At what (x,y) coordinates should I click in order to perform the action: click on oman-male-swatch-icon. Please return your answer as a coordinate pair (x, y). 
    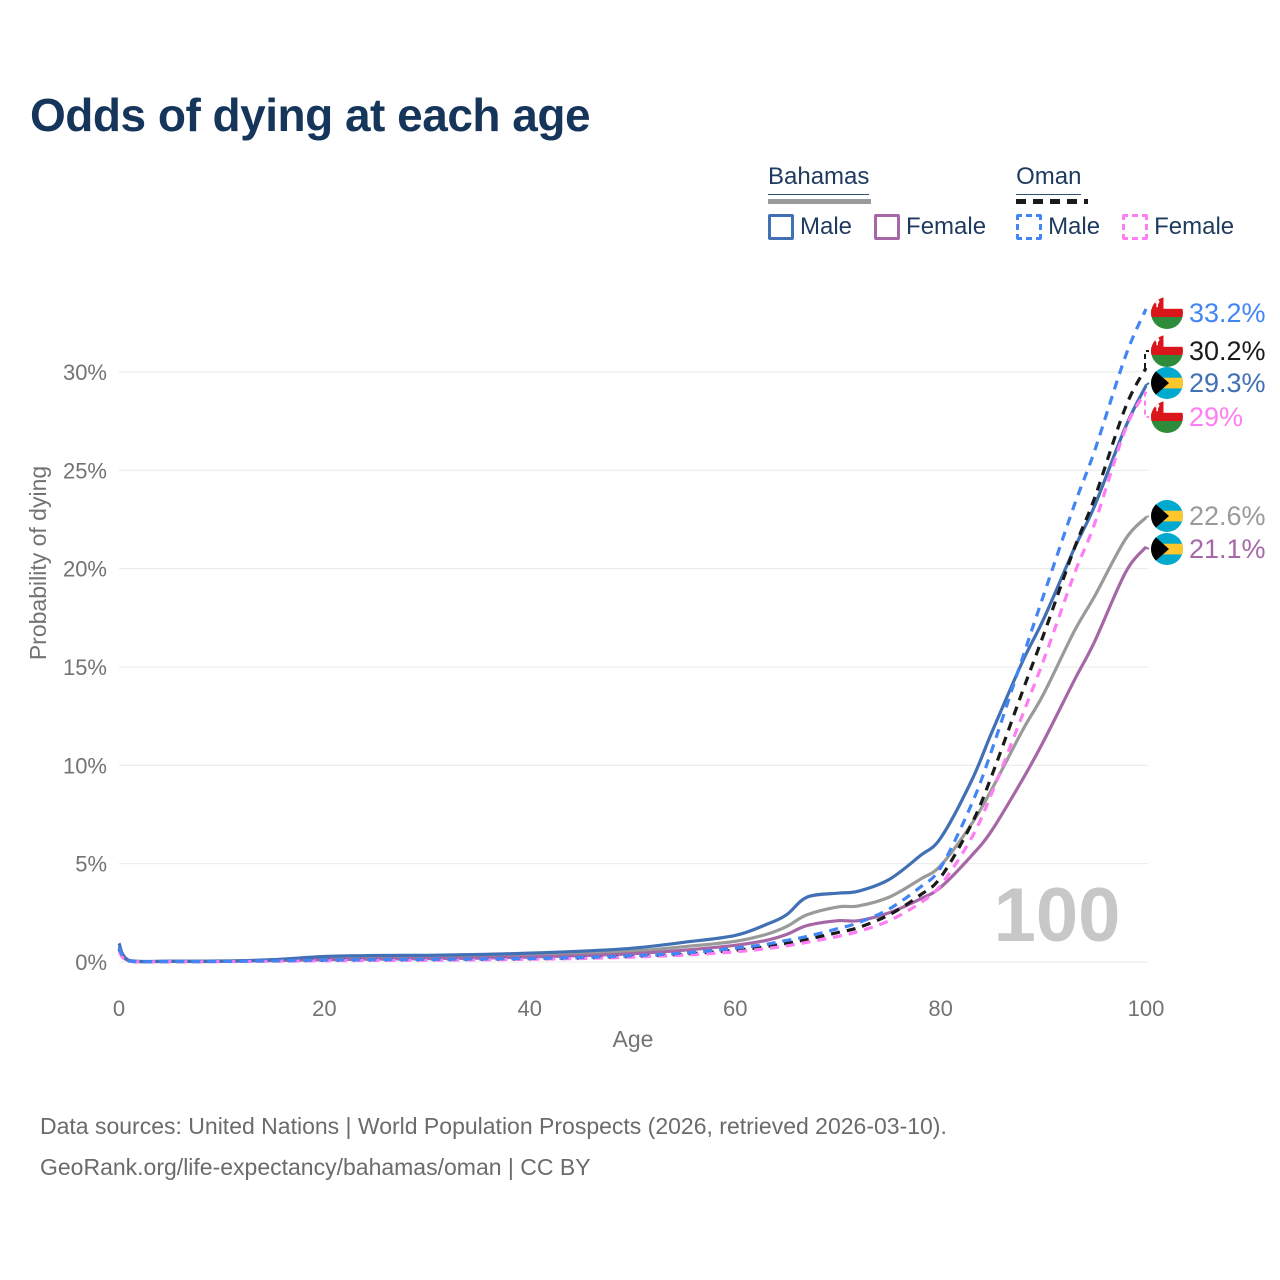
    Looking at the image, I should click on (1029, 227).